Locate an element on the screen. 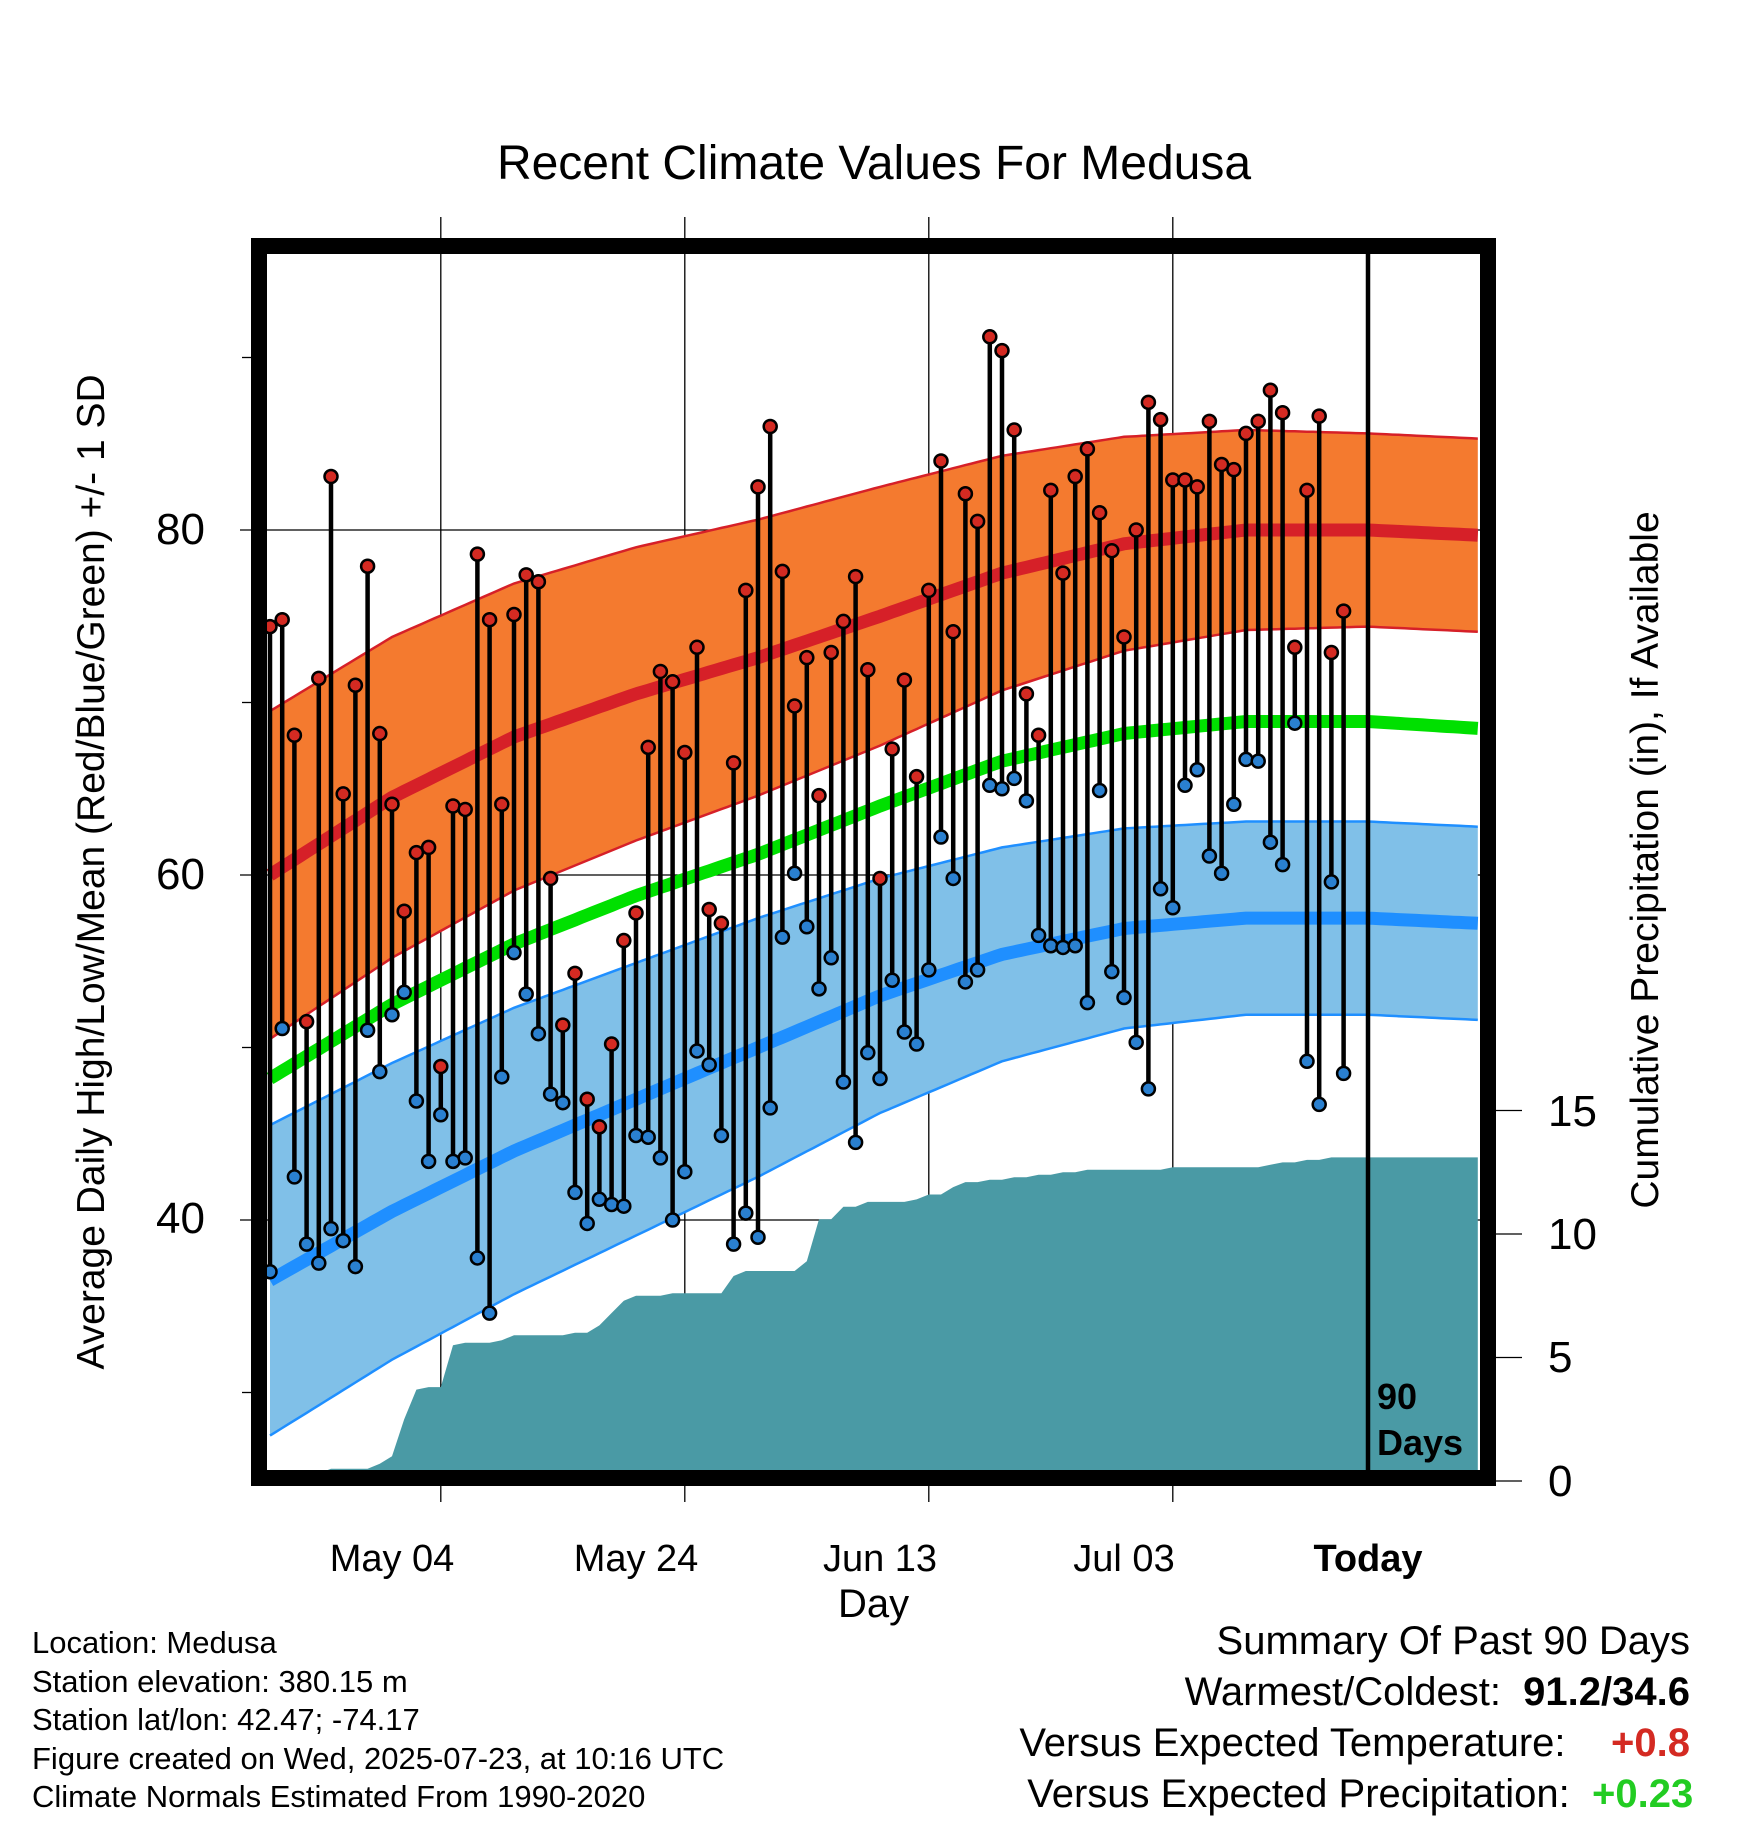 The image size is (1748, 1828). y-tick-label: 80 is located at coordinates (180, 529).